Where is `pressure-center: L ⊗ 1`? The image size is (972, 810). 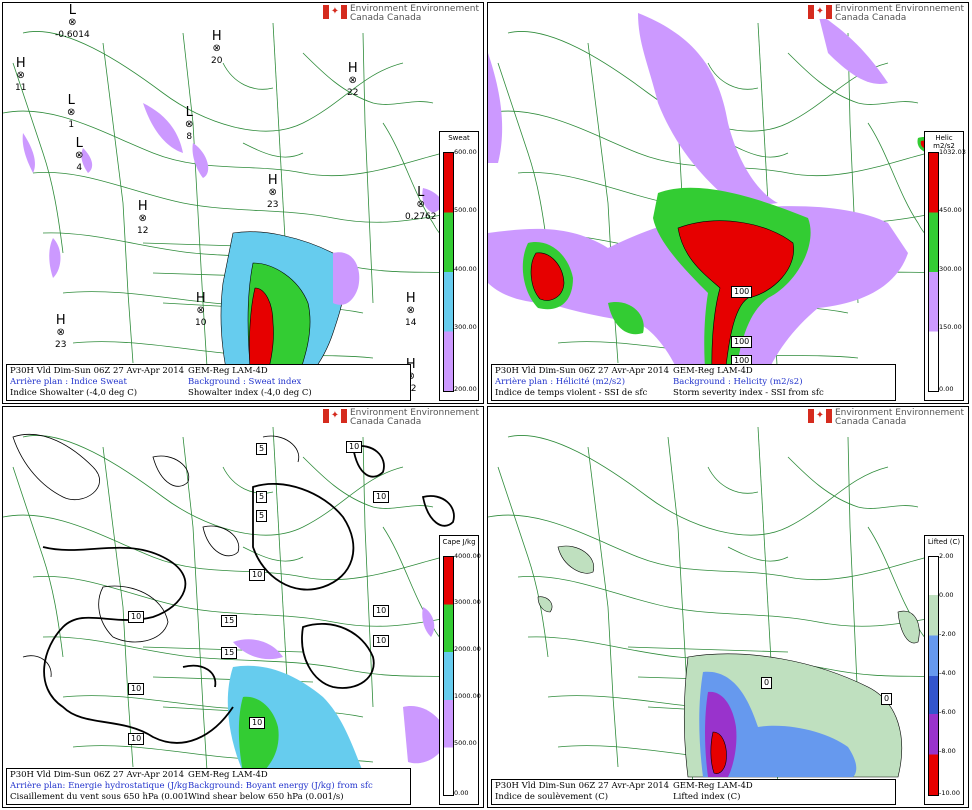
pressure-center: L ⊗ 1 is located at coordinates (71, 111).